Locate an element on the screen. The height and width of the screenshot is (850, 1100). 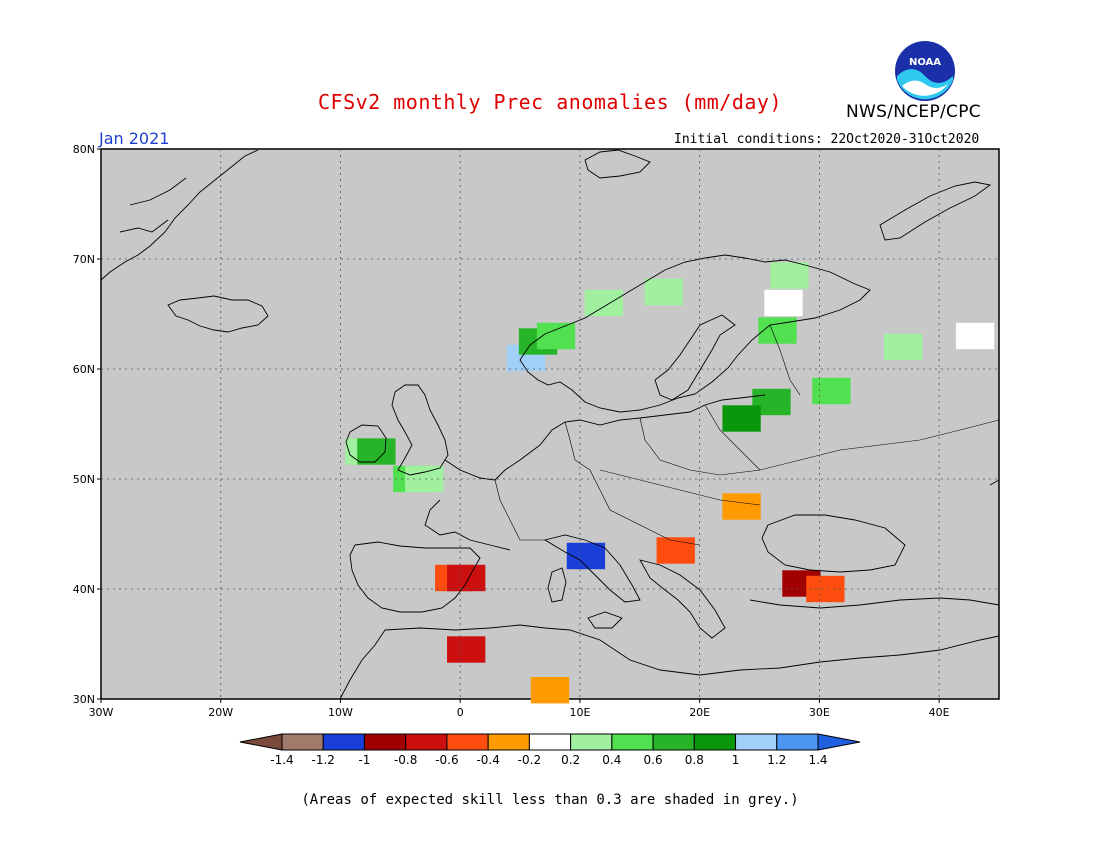
lat-tick-label: 30N is located at coordinates (84, 699).